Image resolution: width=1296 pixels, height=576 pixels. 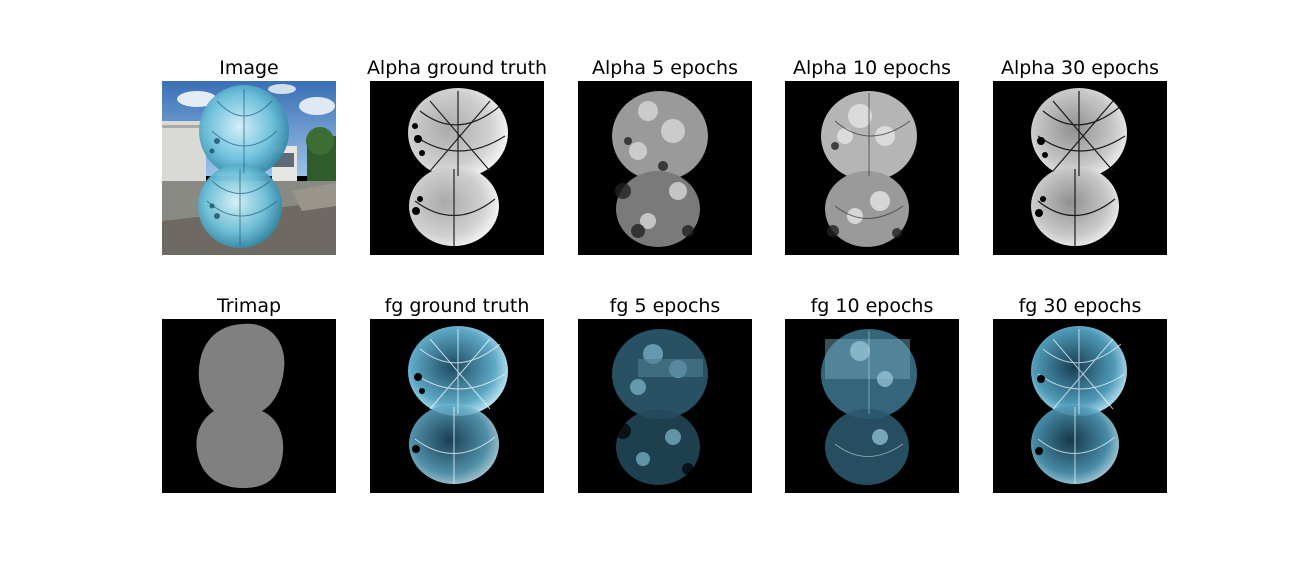 I want to click on alpha-ground-truth-panel, so click(x=457, y=168).